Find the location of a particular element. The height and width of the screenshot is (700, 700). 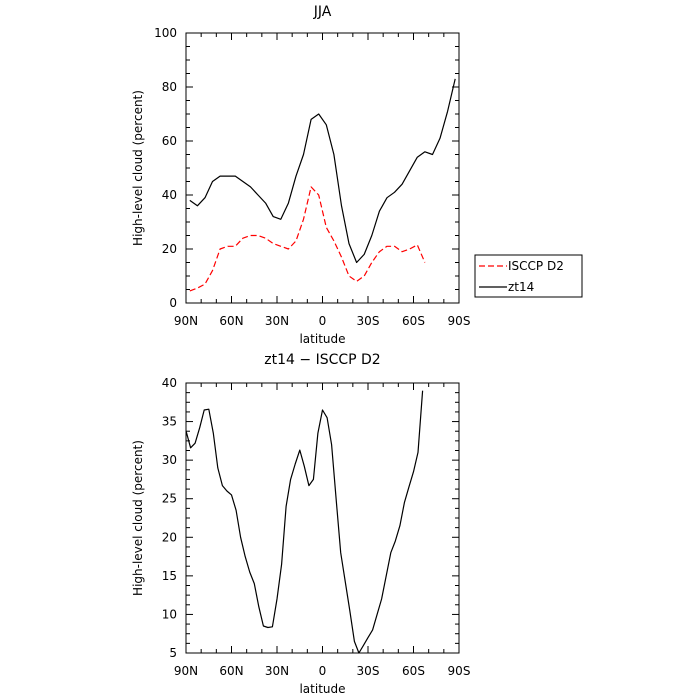

y-tick-label: 30 is located at coordinates (169, 460).